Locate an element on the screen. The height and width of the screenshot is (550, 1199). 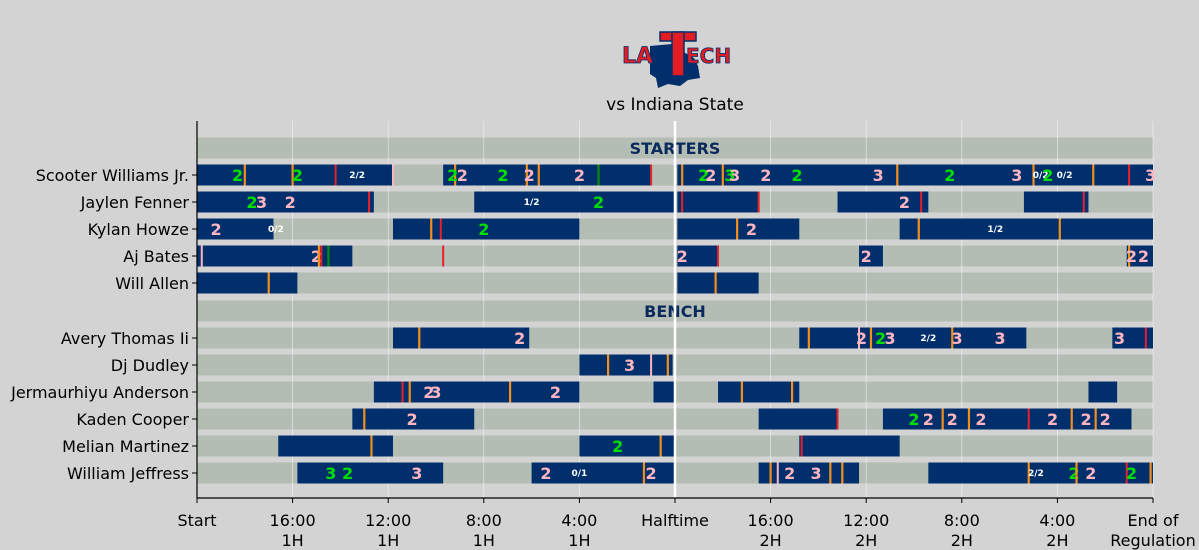
free-throw-label: 0/1 is located at coordinates (579, 474).